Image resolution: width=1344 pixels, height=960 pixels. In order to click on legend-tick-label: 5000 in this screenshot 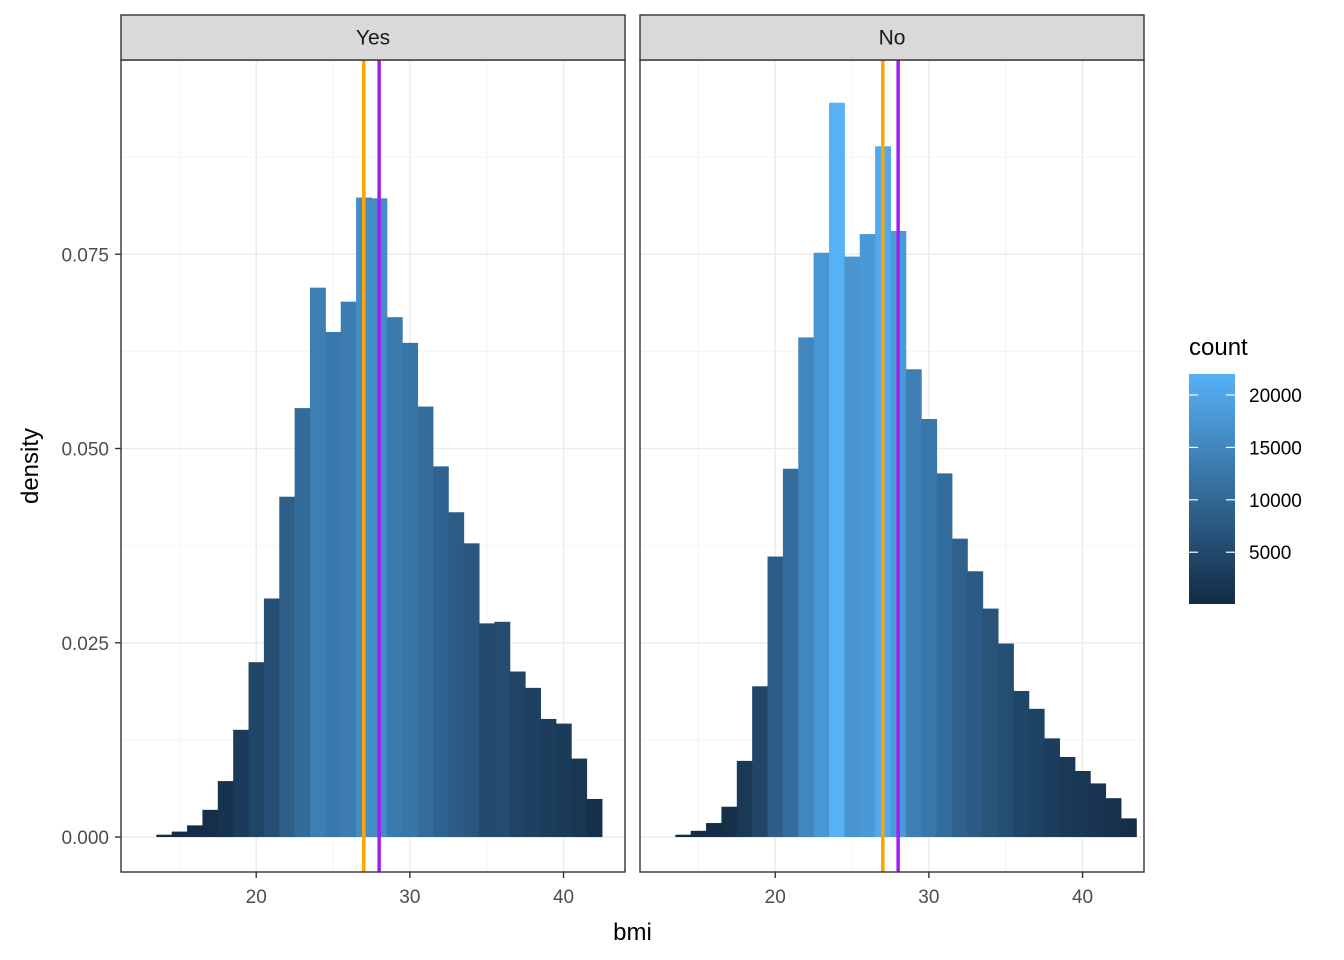, I will do `click(1270, 553)`.